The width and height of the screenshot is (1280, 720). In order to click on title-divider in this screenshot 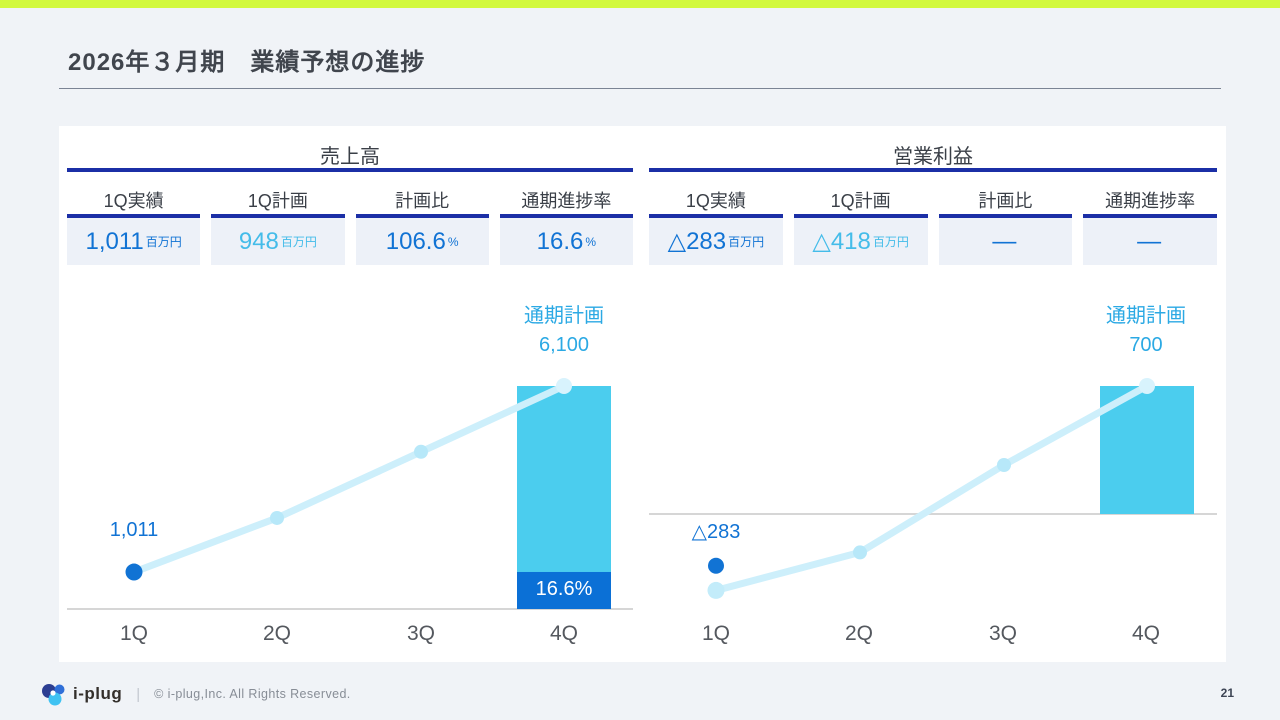, I will do `click(640, 88)`.